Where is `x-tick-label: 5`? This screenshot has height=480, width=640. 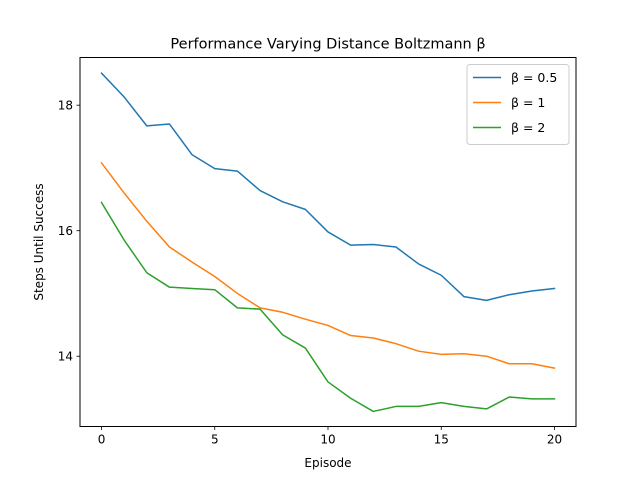
x-tick-label: 5 is located at coordinates (215, 440).